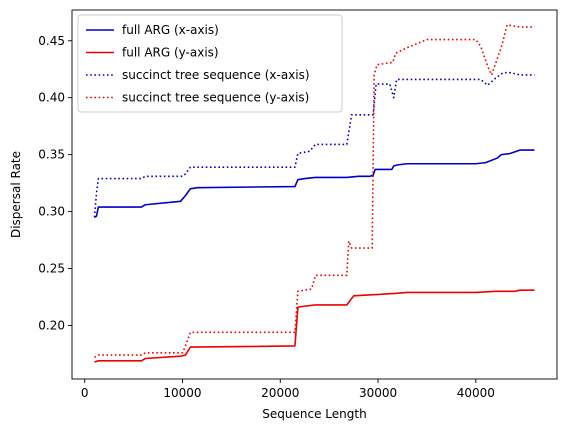  Describe the element at coordinates (51, 98) in the screenshot. I see `y-tick-label: 0.40` at that location.